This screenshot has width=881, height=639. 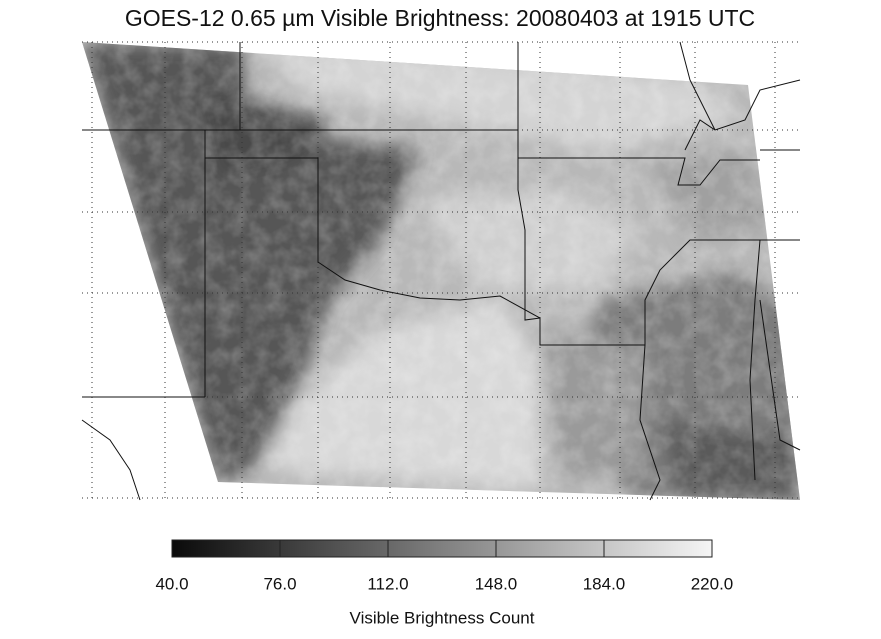 I want to click on colorbar-tick-label: 40.0, so click(x=171, y=583).